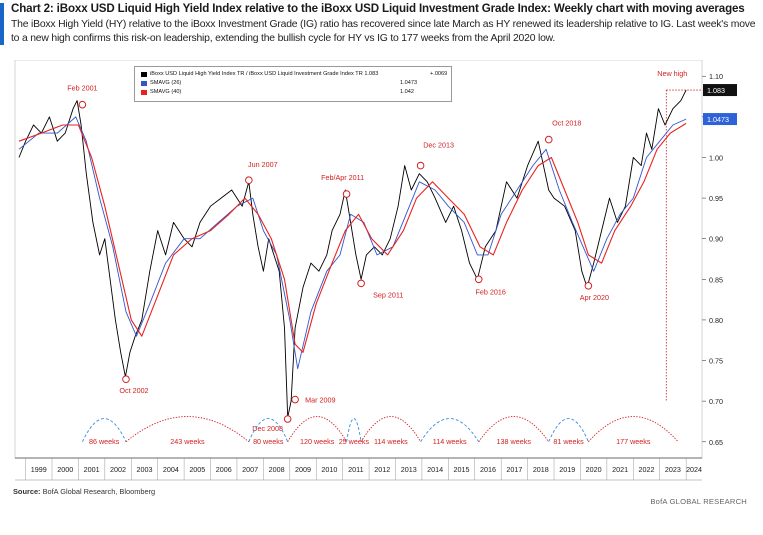 Image resolution: width=763 pixels, height=535 pixels. What do you see at coordinates (620, 469) in the screenshot?
I see `x-tick-label: 2021` at bounding box center [620, 469].